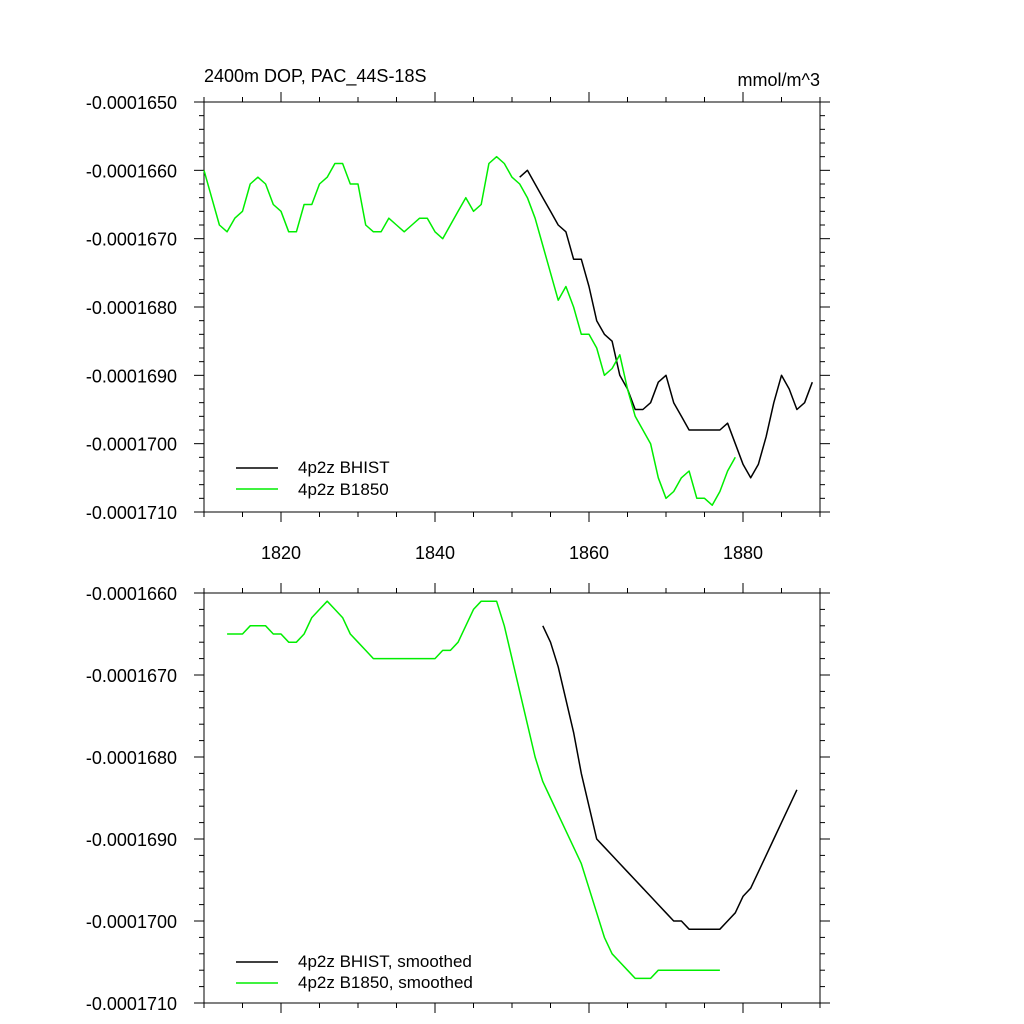 Image resolution: width=1024 pixels, height=1024 pixels. Describe the element at coordinates (589, 553) in the screenshot. I see `x-tick-label: 1860` at that location.